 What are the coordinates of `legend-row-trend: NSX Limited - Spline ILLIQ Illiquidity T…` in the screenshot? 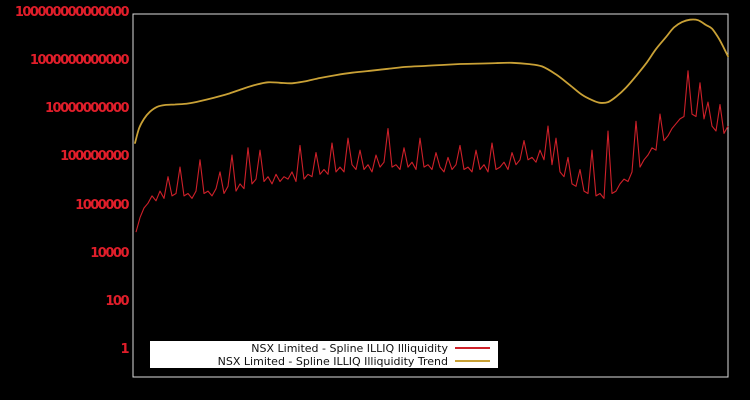 It's located at (354, 361).